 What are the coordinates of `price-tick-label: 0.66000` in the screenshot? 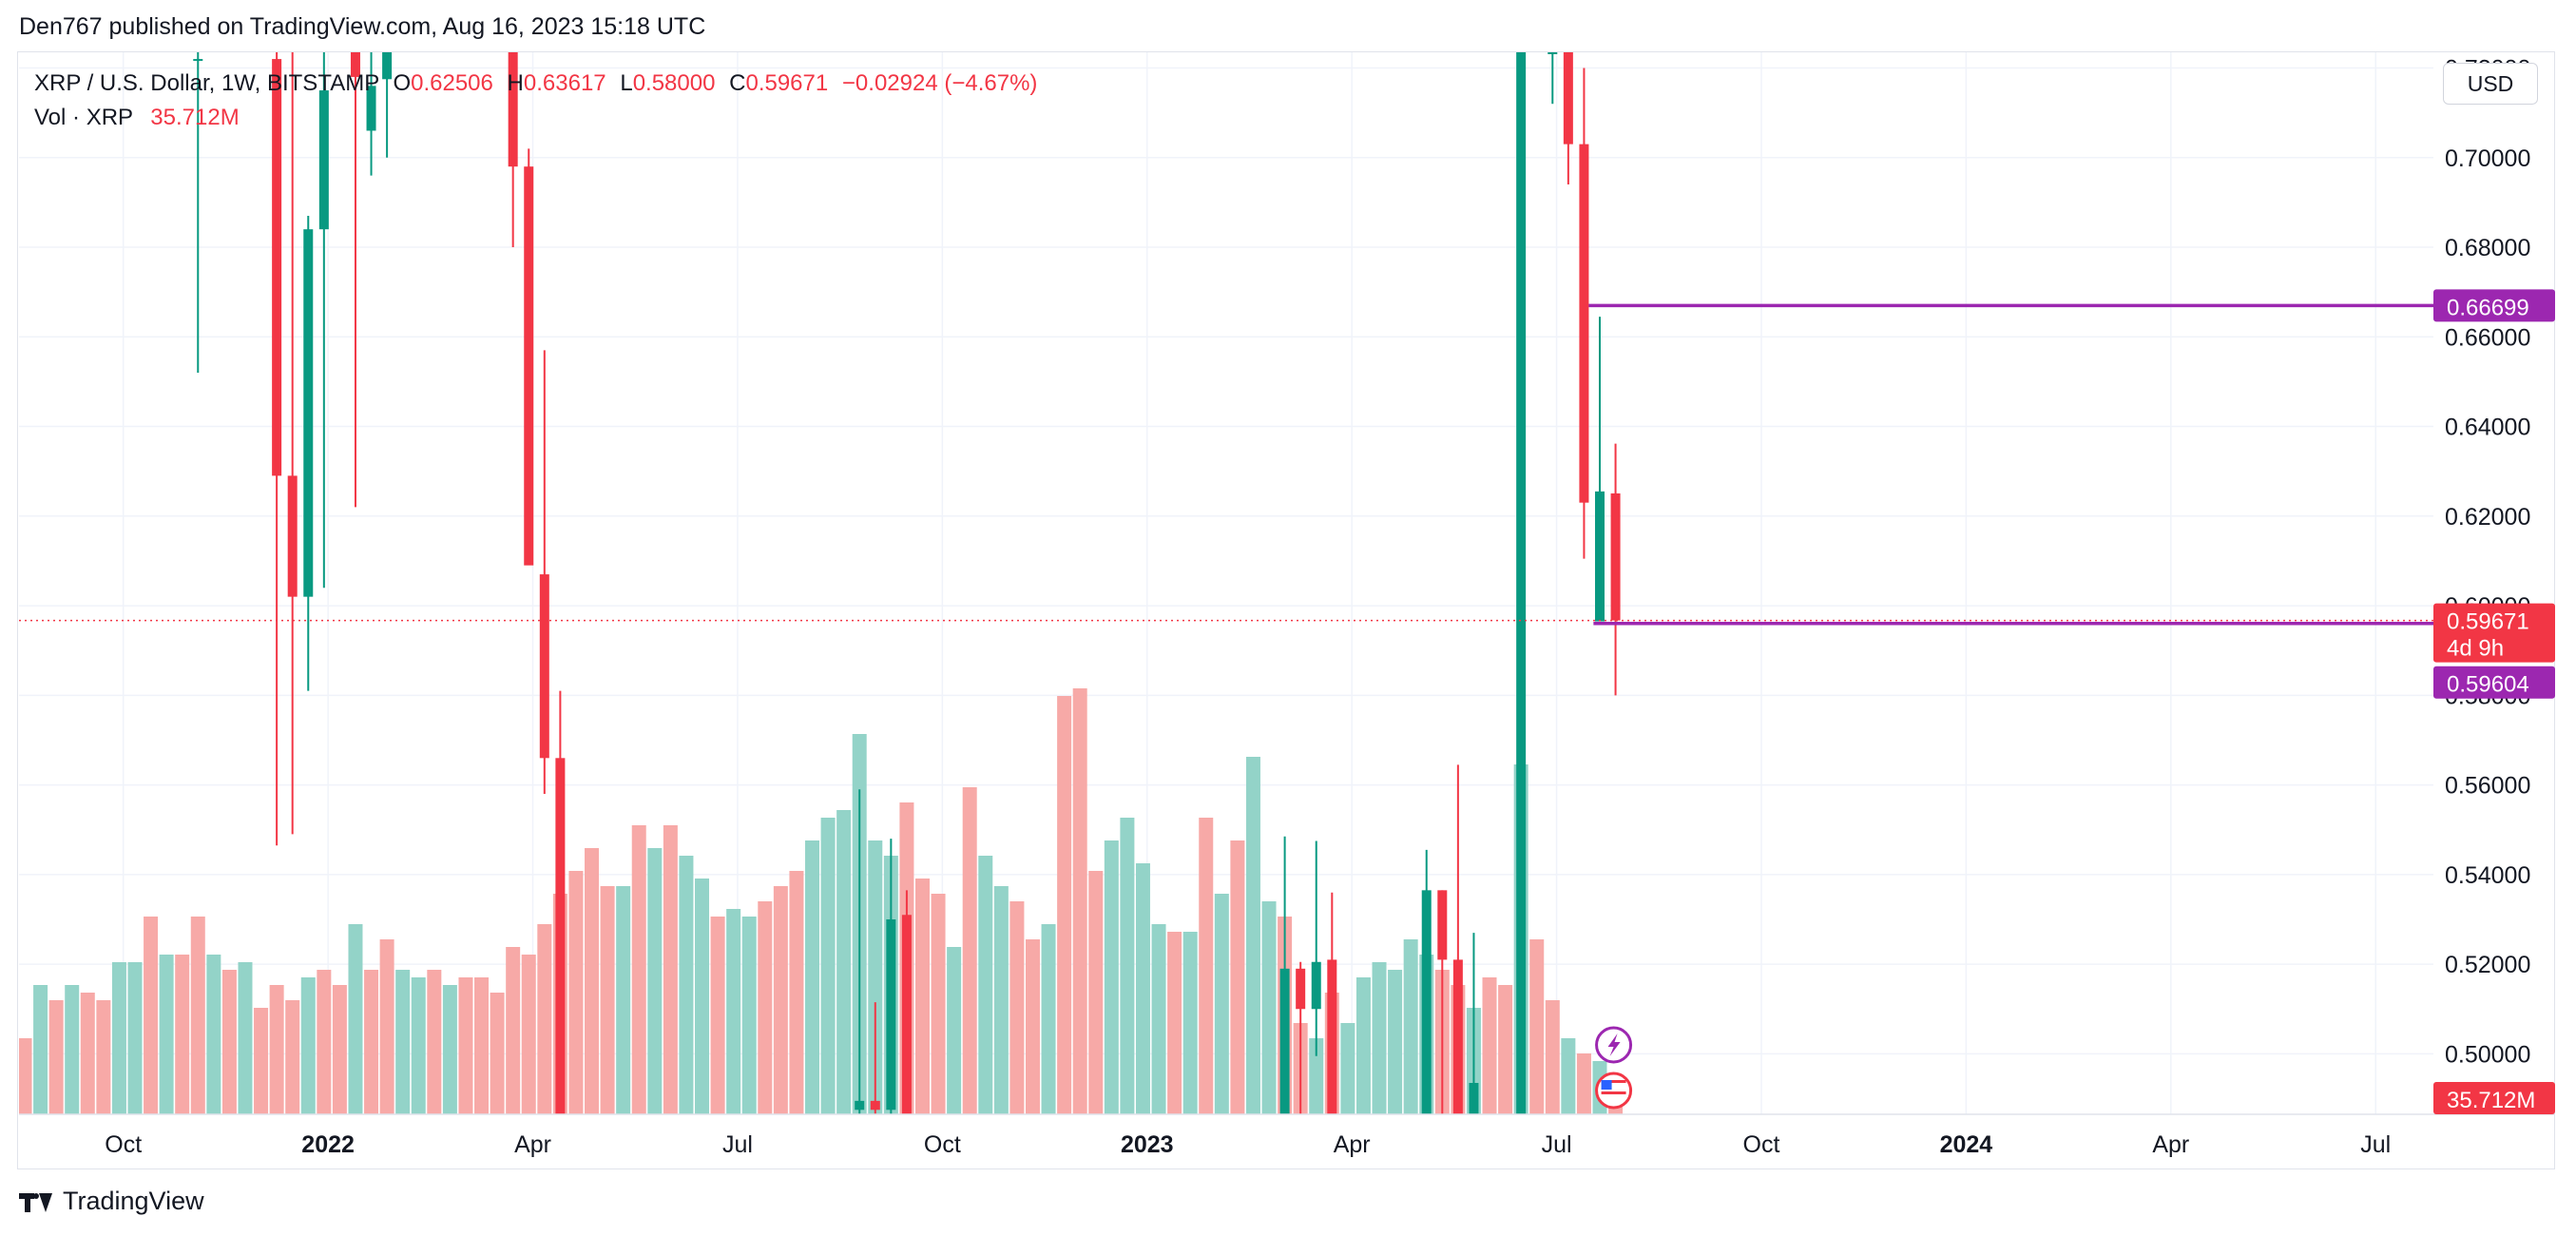 It's located at (2488, 338).